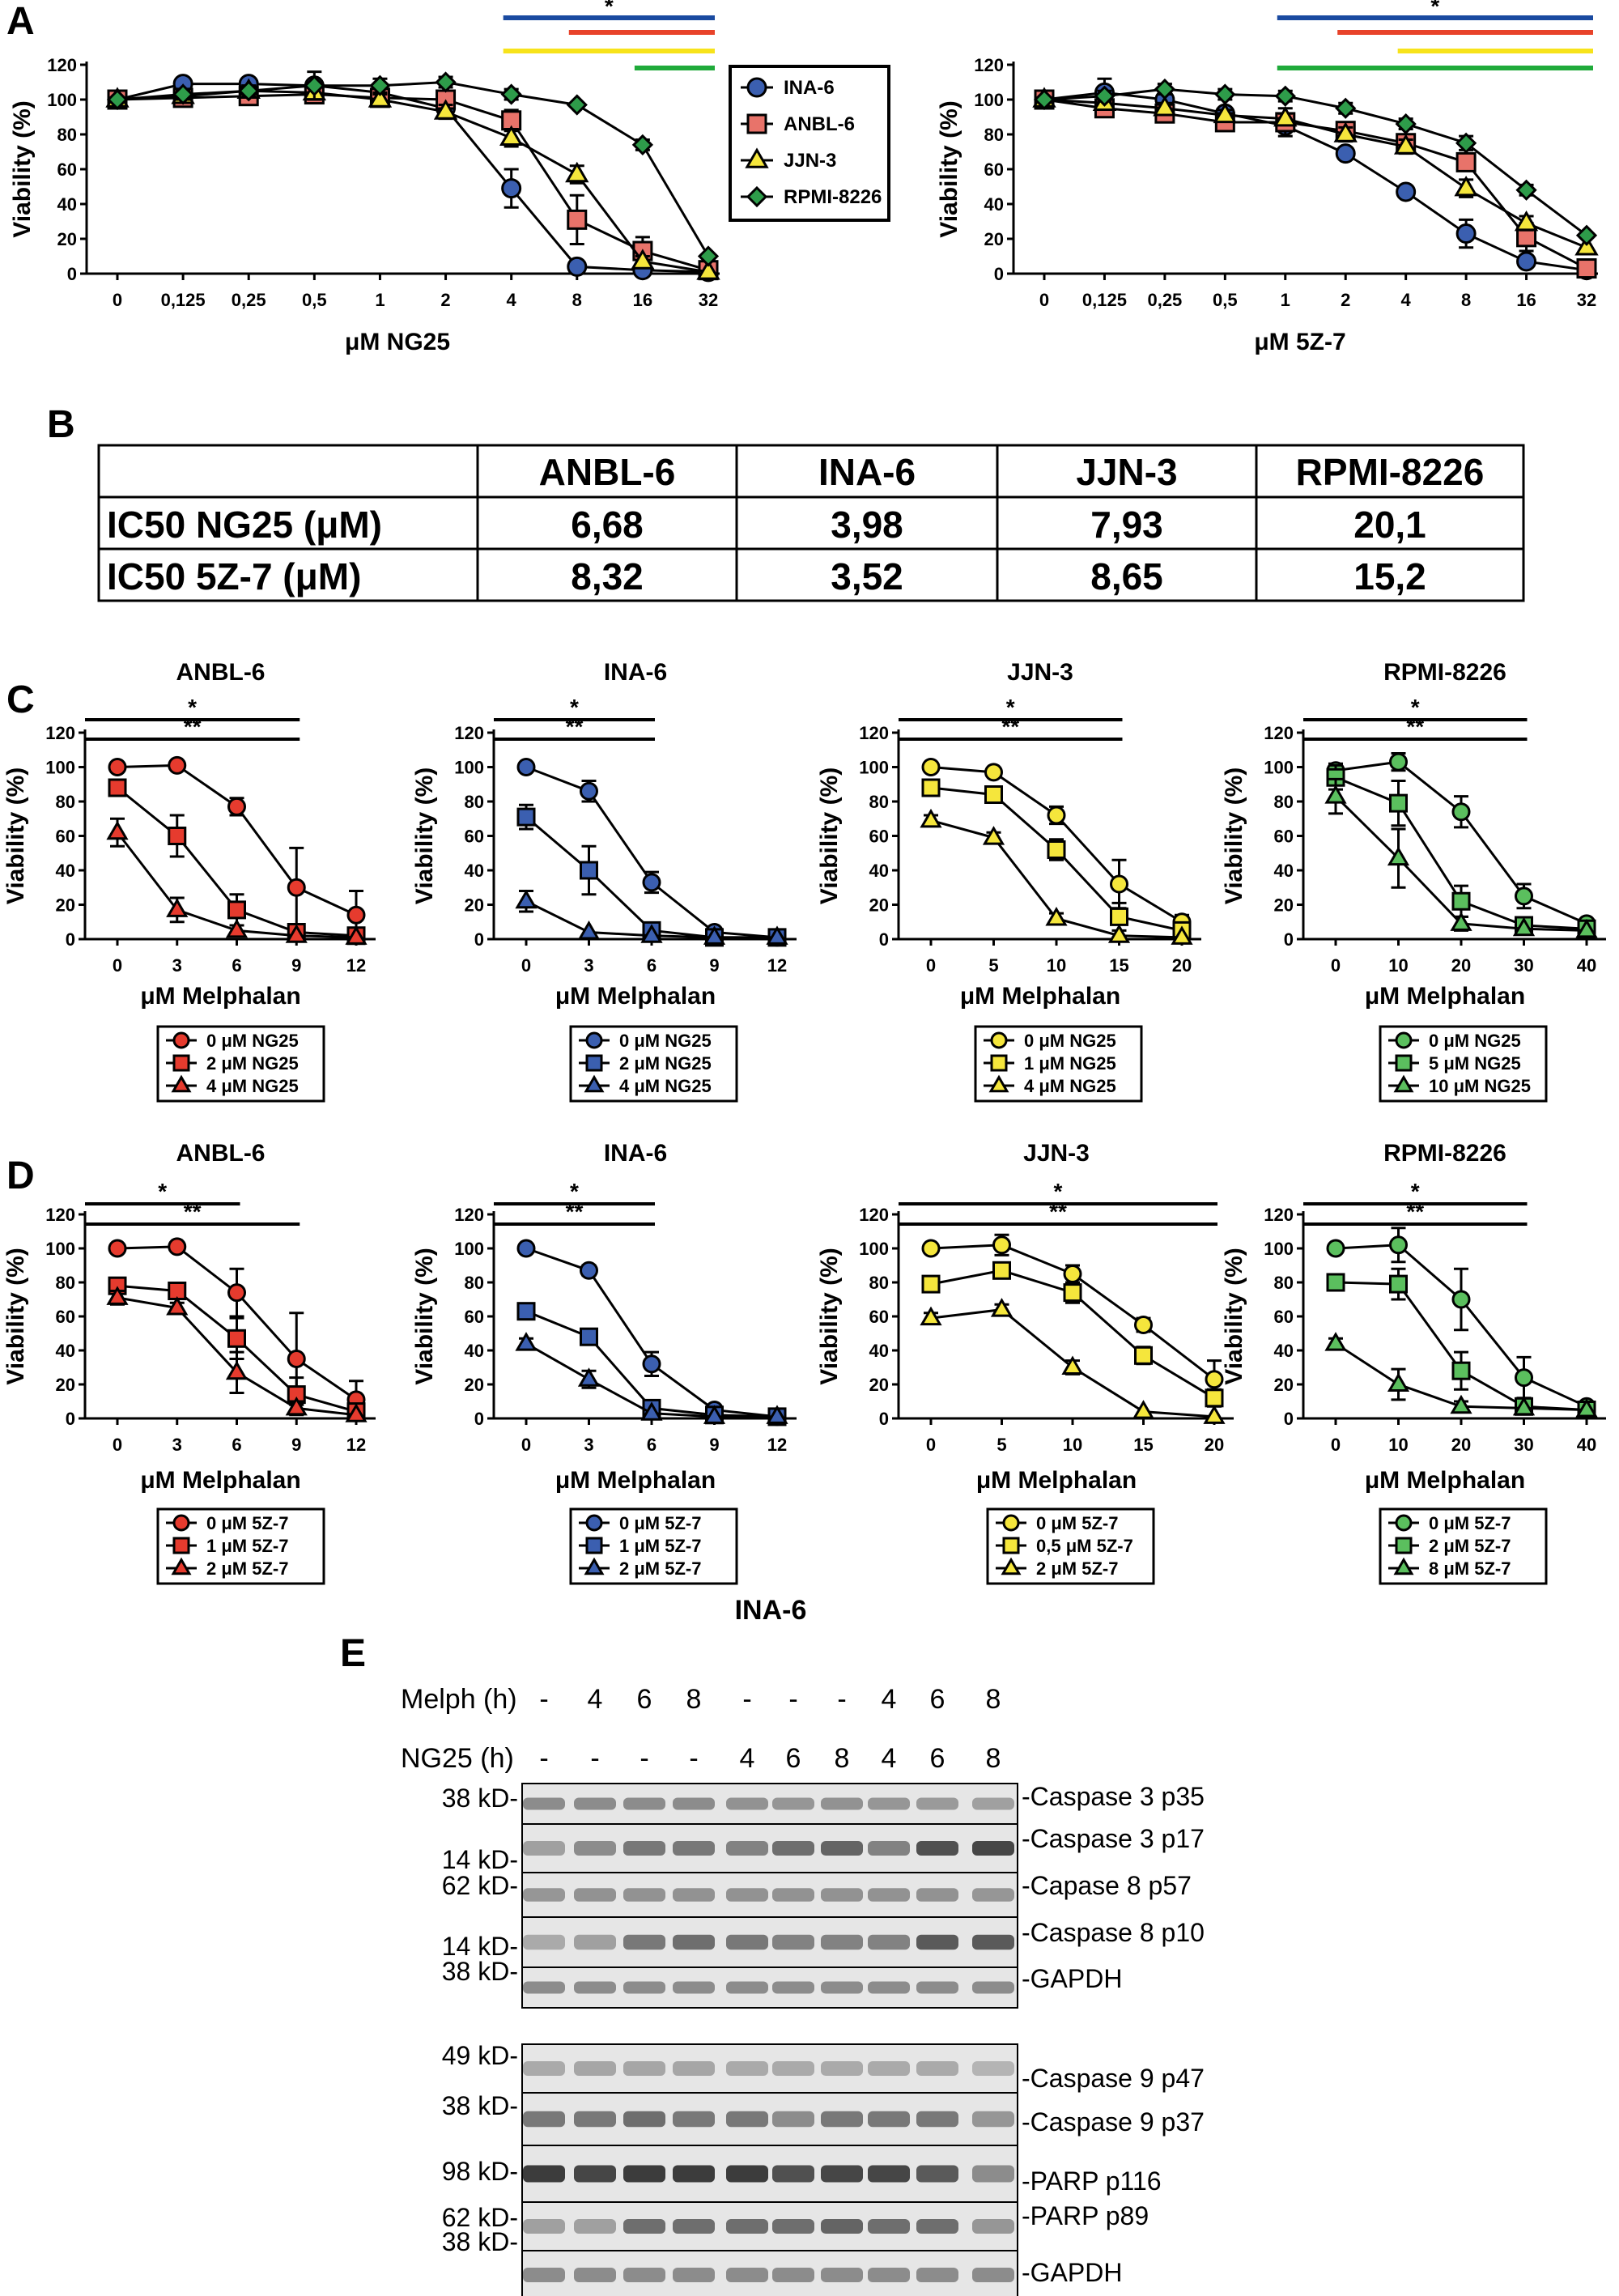  Describe the element at coordinates (993, 965) in the screenshot. I see `x-tick-label: 5` at that location.